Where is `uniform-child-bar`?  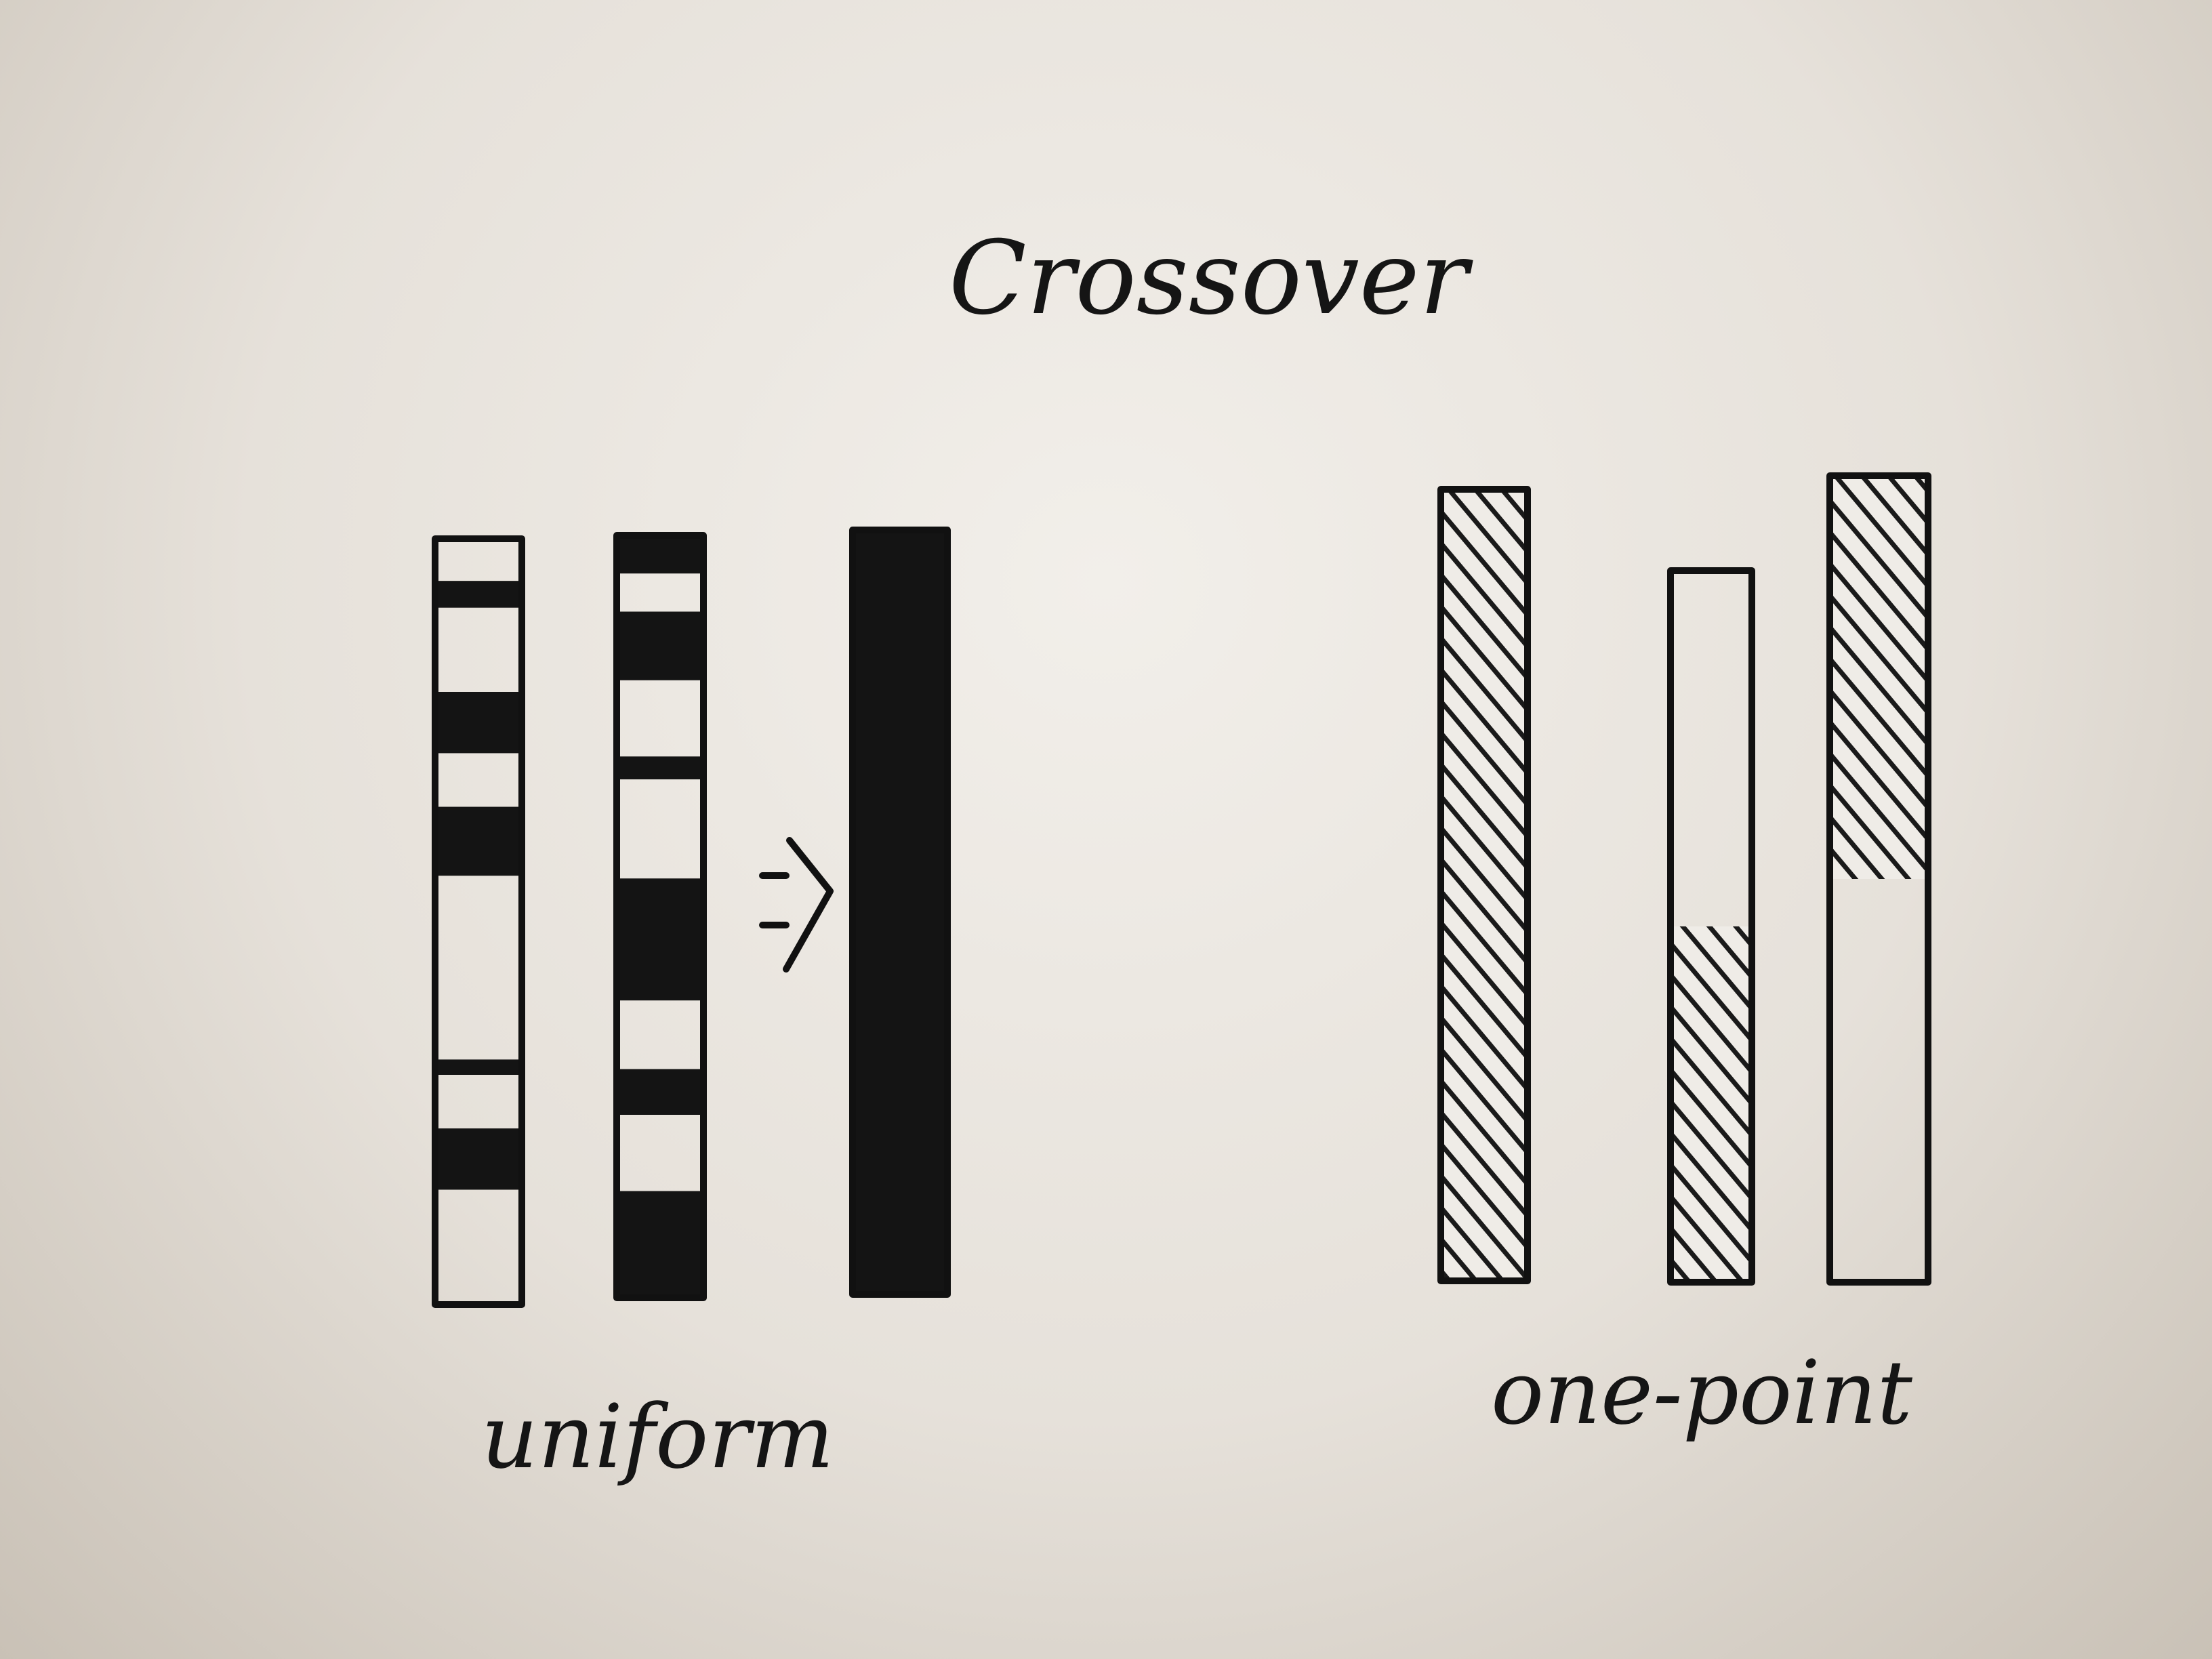 uniform-child-bar is located at coordinates (900, 913).